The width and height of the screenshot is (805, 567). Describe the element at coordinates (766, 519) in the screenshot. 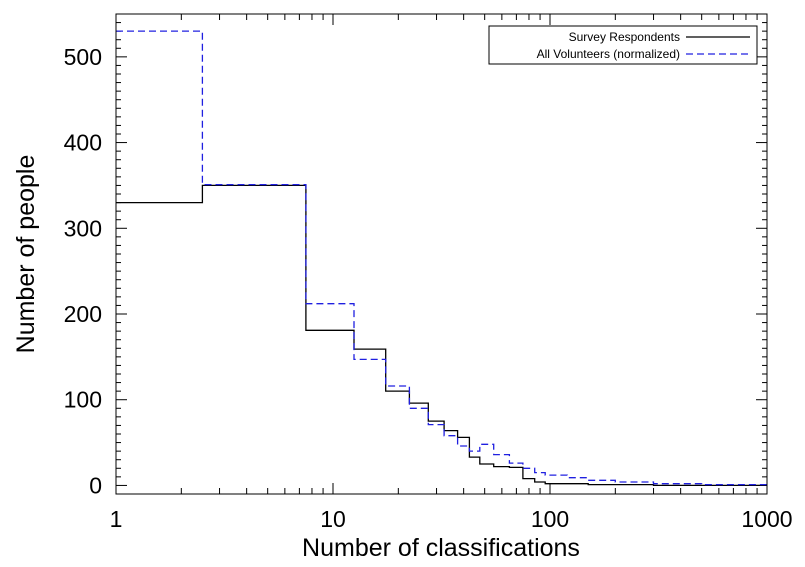

I see `x-tick-label: 1000` at that location.